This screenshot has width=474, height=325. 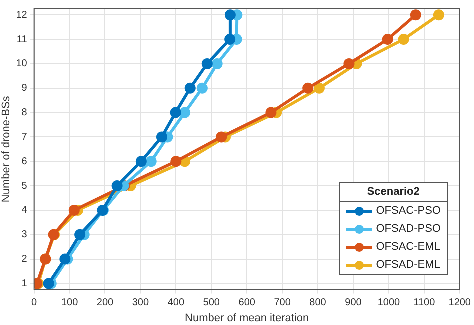 What do you see at coordinates (35, 303) in the screenshot?
I see `x-tick-label: 0` at bounding box center [35, 303].